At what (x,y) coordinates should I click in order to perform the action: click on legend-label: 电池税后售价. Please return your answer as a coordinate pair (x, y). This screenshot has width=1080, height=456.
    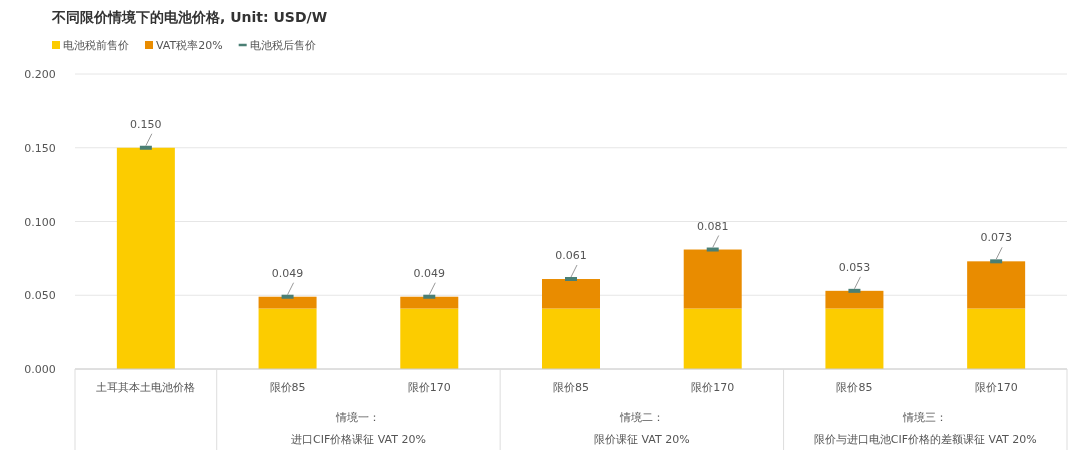
    Looking at the image, I should click on (282, 45).